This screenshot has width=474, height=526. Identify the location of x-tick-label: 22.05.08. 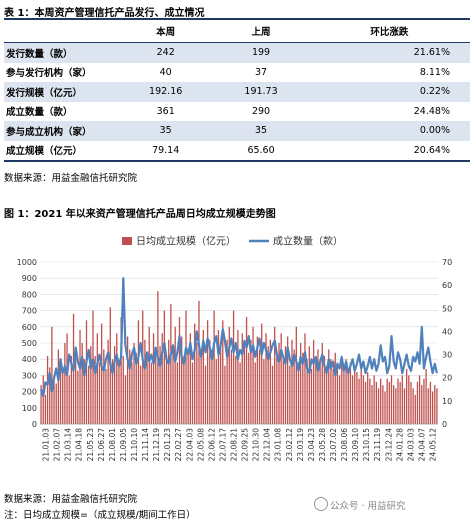
(200, 445).